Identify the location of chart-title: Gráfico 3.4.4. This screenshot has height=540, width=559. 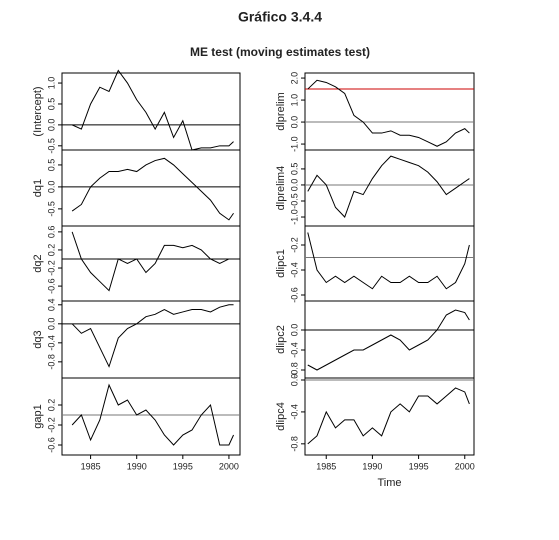
(280, 17).